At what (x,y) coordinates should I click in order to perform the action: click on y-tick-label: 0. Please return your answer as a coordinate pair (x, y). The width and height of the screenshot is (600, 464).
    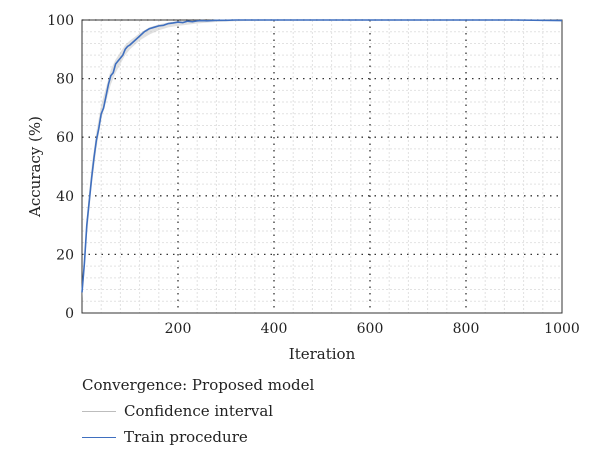
    Looking at the image, I should click on (69, 314).